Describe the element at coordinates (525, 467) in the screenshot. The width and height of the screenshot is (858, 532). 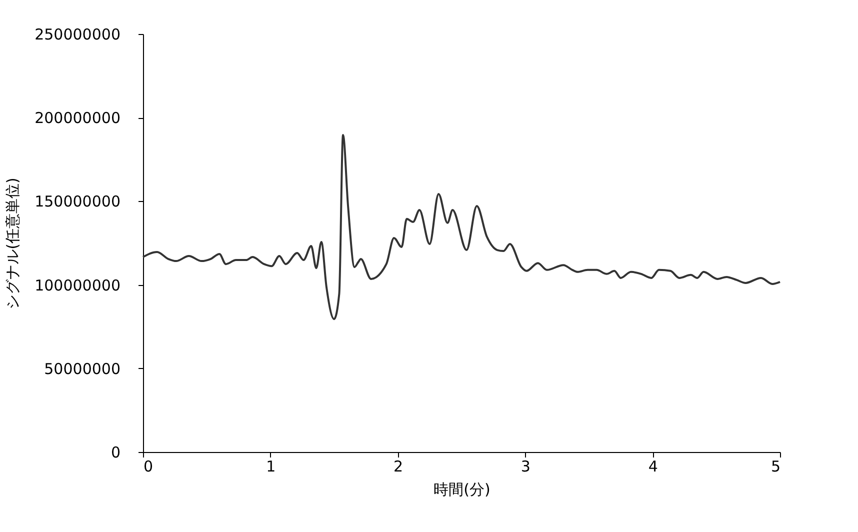
I see `x-tick-label: 3` at that location.